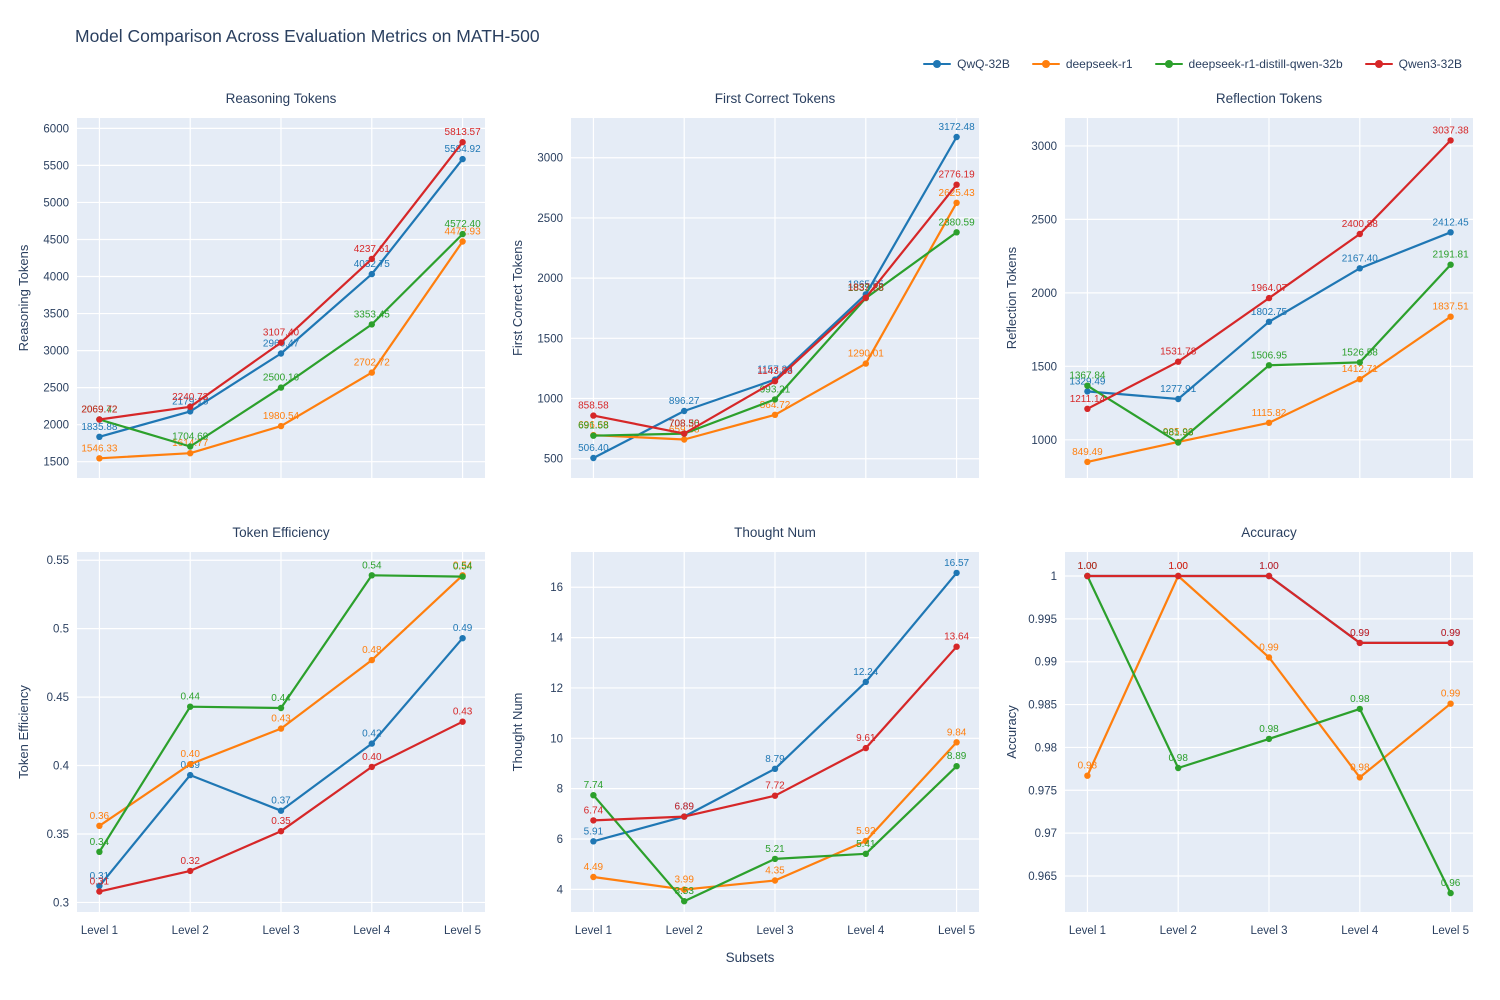 This screenshot has height=1000, width=1500. I want to click on series-deepseek-r1-distill-qwen-32b: 1367.84 981.93 1506.95 1526.58 2191.81, so click(1269, 348).